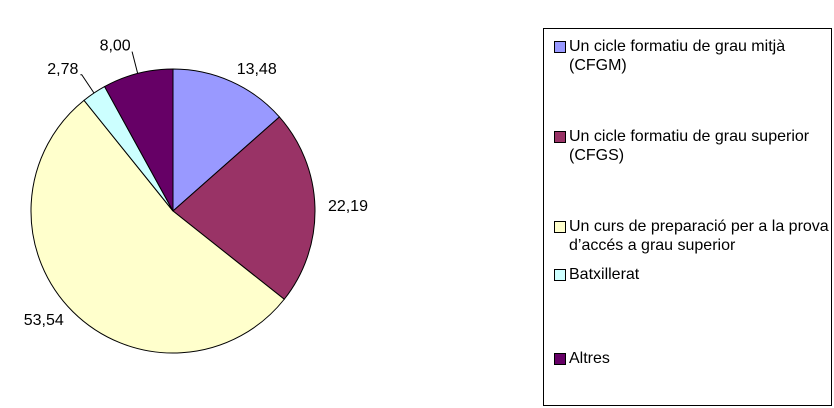 The height and width of the screenshot is (408, 834). I want to click on data-label: 13,48, so click(257, 69).